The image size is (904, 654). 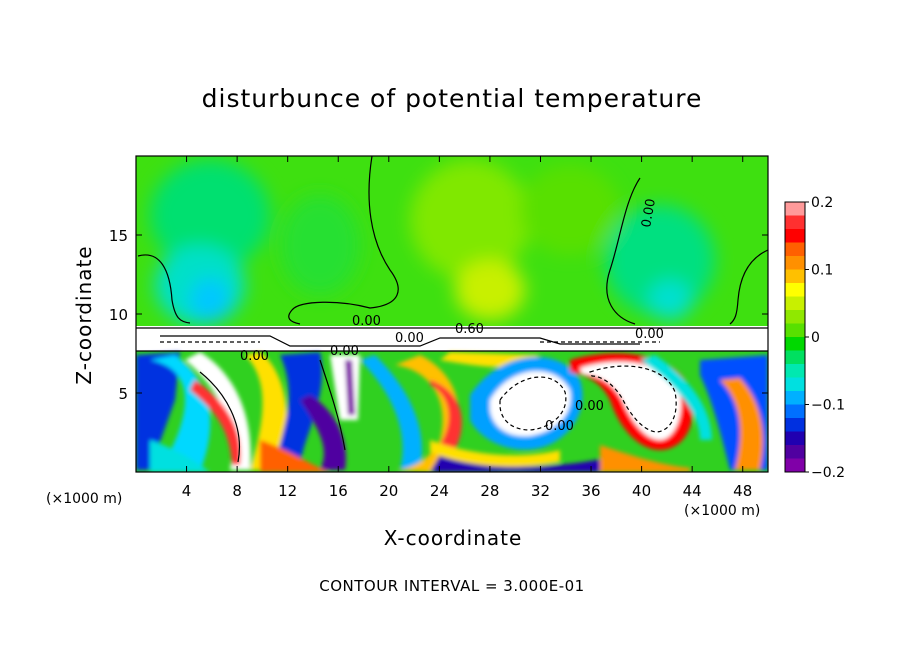 What do you see at coordinates (388, 491) in the screenshot?
I see `x-tick-label: 20` at bounding box center [388, 491].